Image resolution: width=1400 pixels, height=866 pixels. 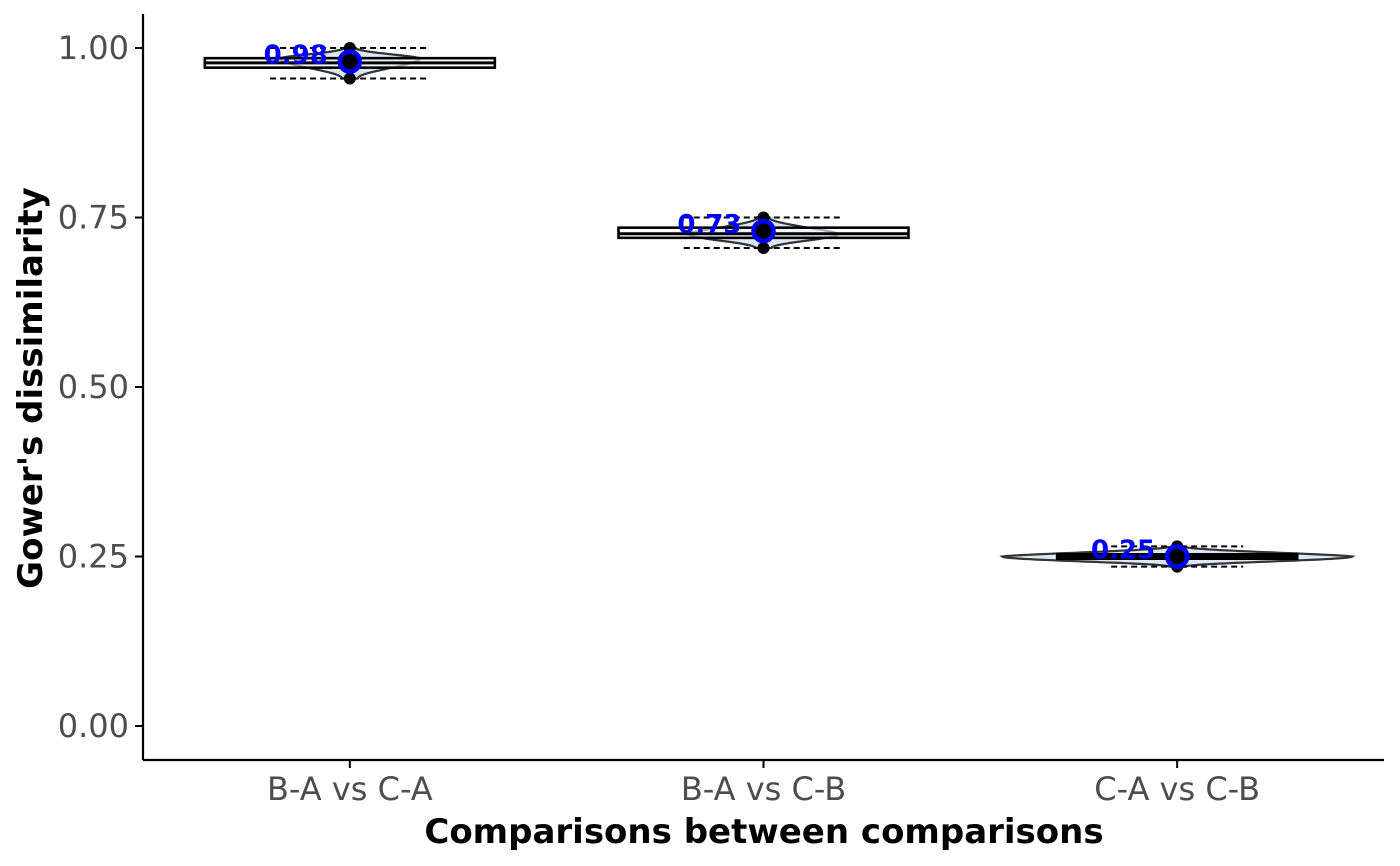 I want to click on x-tick-label: B-A vs C-B, so click(x=763, y=789).